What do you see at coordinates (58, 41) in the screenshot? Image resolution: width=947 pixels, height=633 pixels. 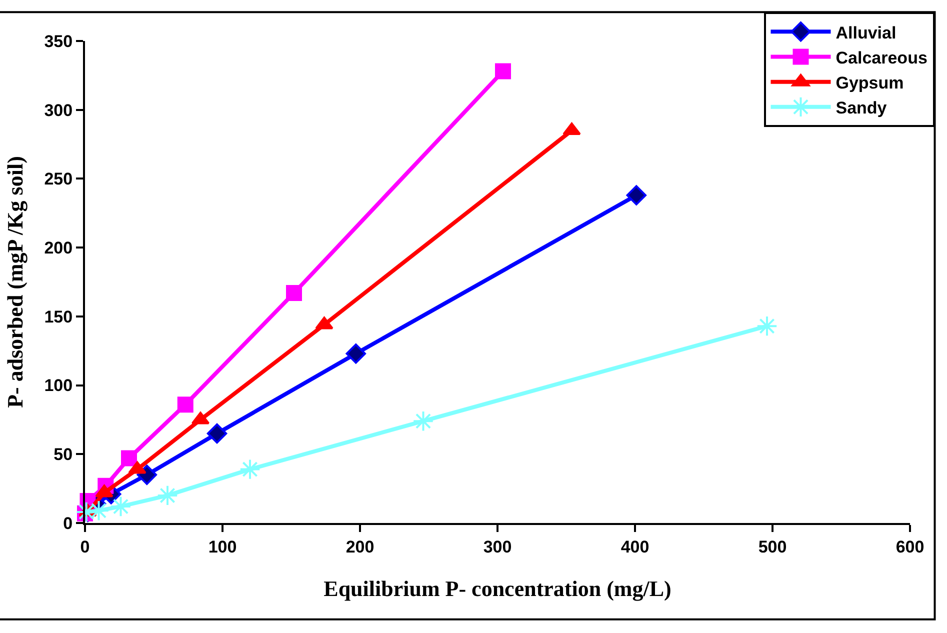 I see `y-tick-label: 350` at bounding box center [58, 41].